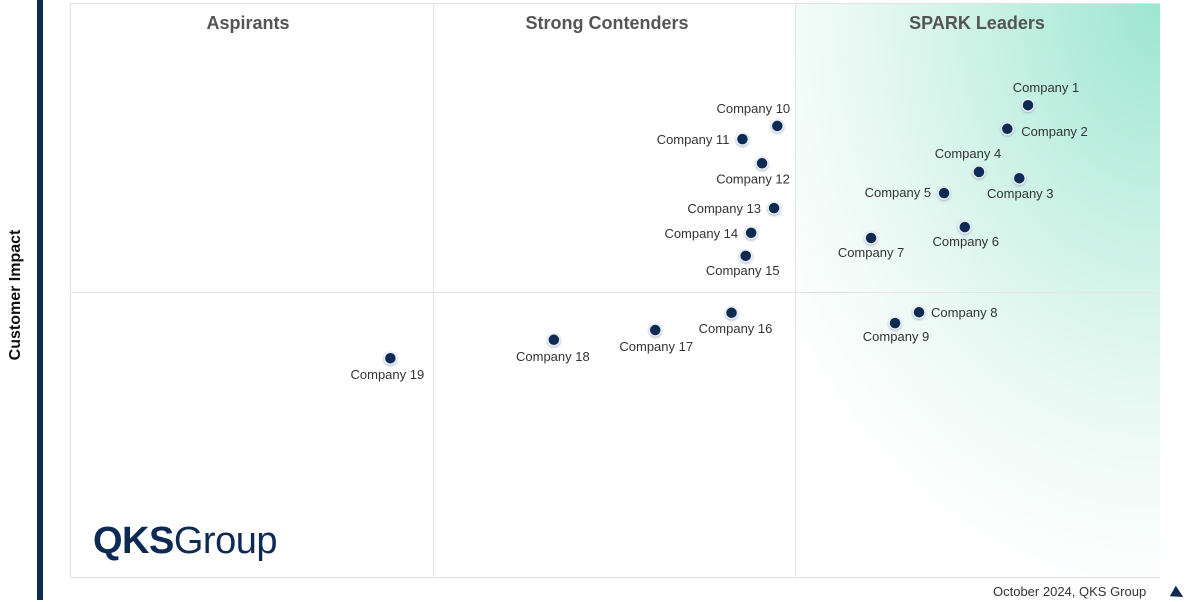 The image size is (1200, 602). I want to click on data-label-company-5: Company 5, so click(898, 192).